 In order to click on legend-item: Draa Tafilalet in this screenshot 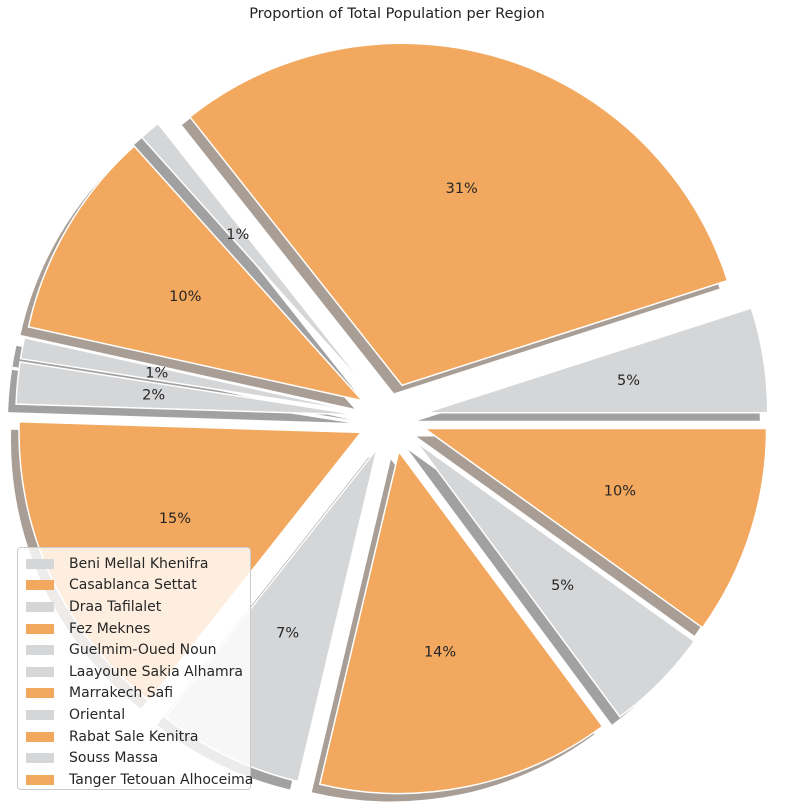, I will do `click(138, 607)`.